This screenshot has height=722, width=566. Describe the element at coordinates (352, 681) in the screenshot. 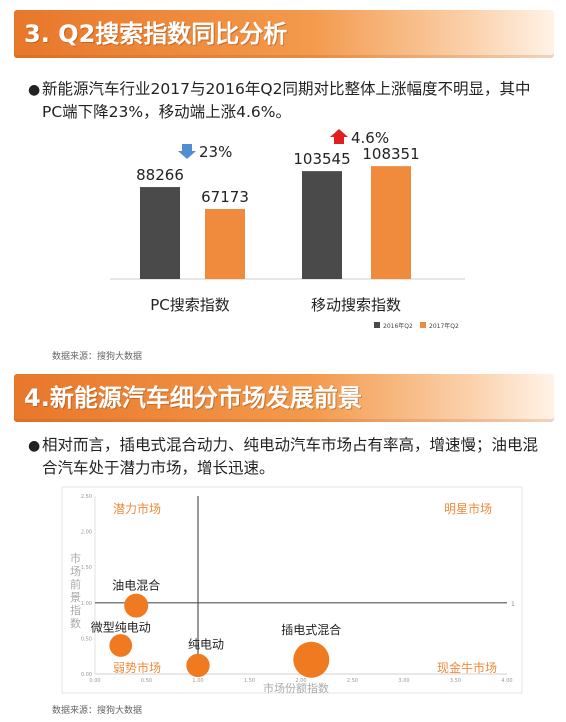

I see `x-tick-label: 2.50` at that location.